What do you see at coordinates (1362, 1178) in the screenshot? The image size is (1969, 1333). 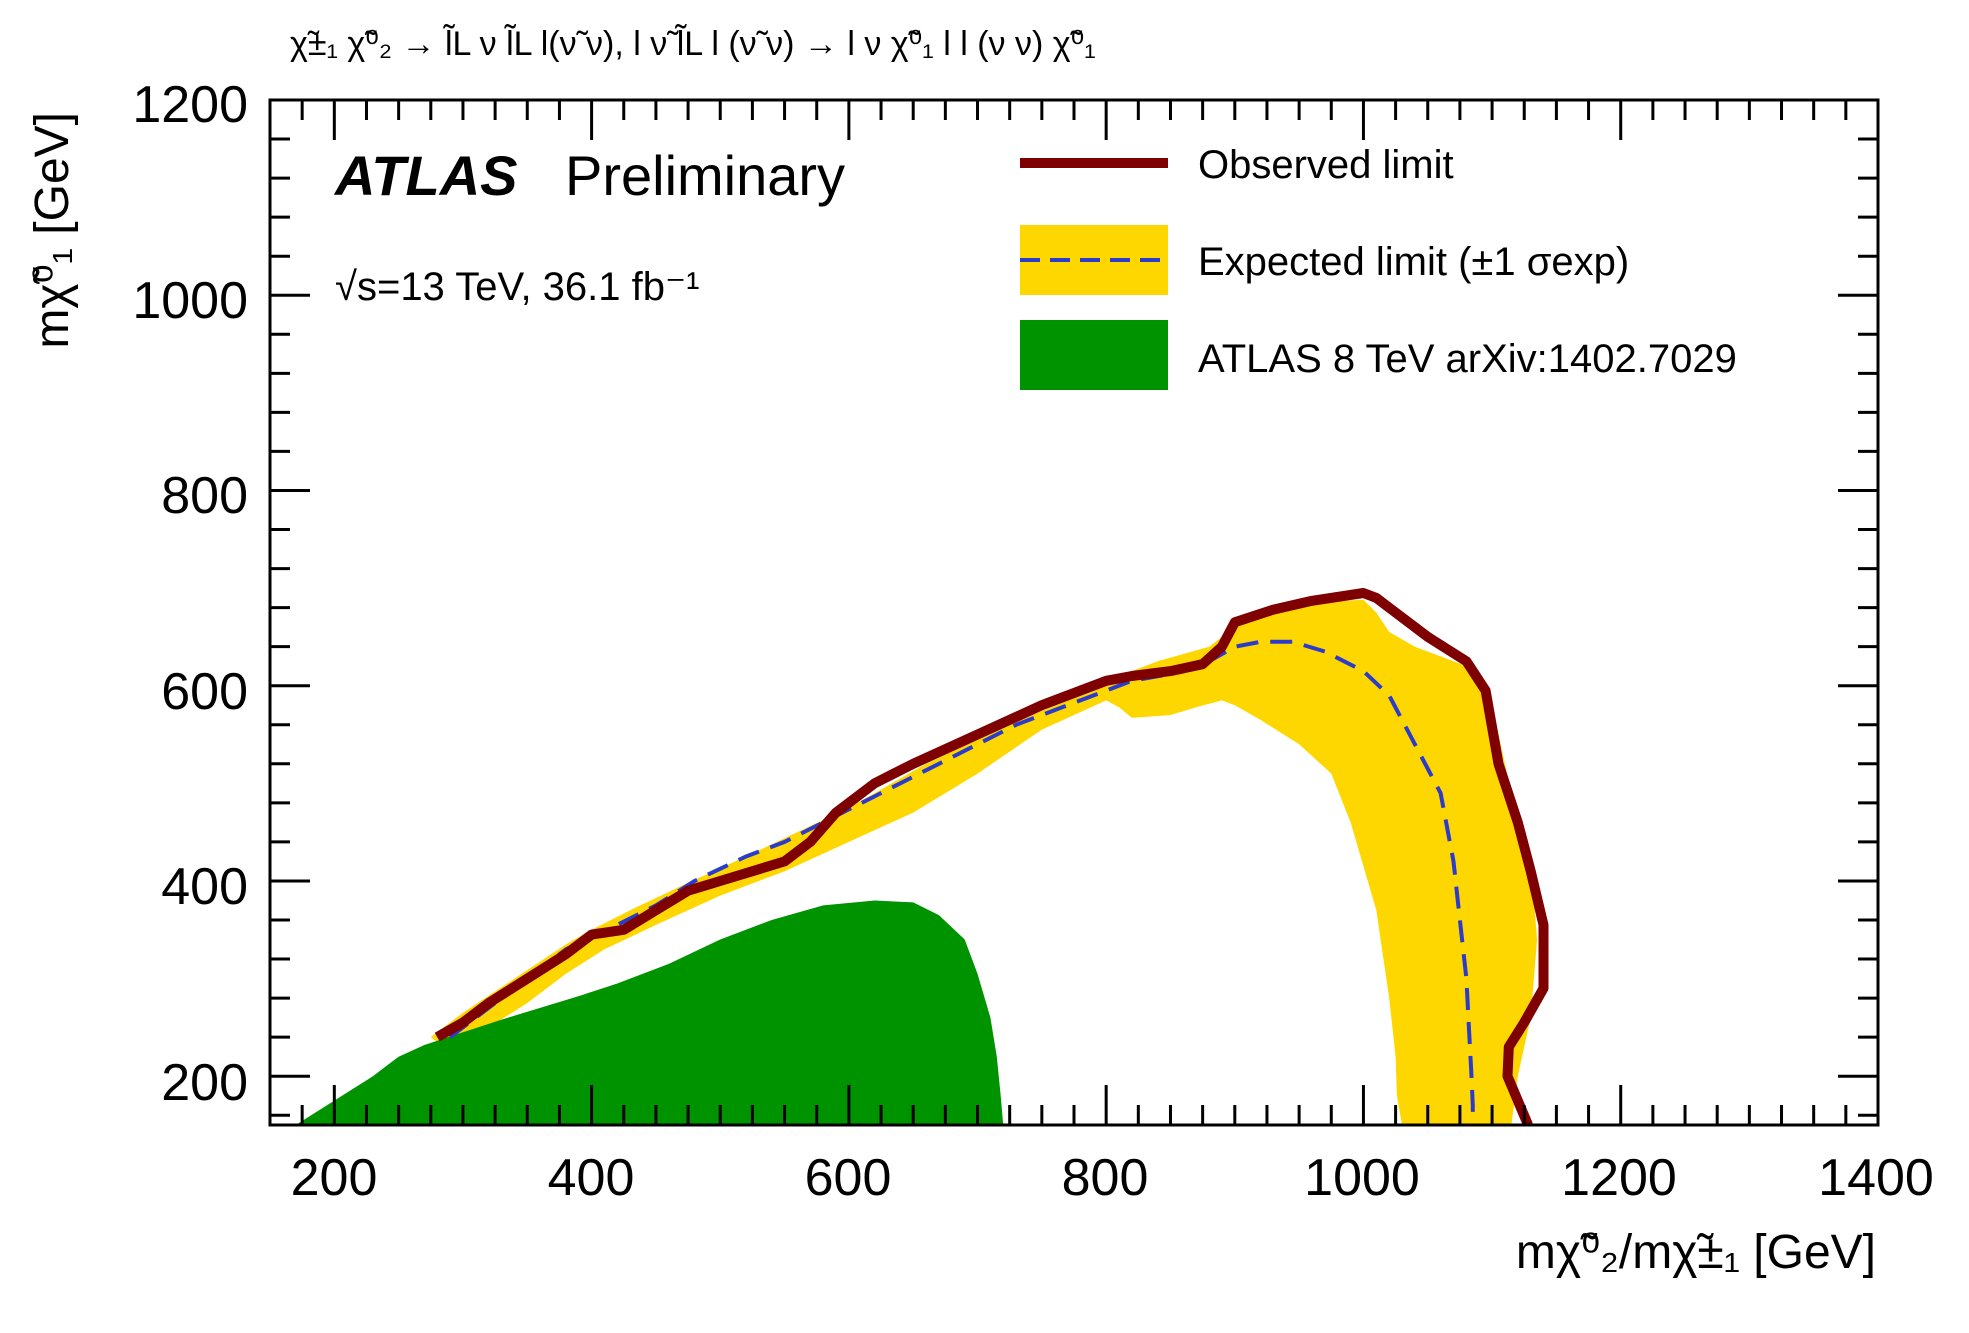 I see `x-tick-label: 1000` at bounding box center [1362, 1178].